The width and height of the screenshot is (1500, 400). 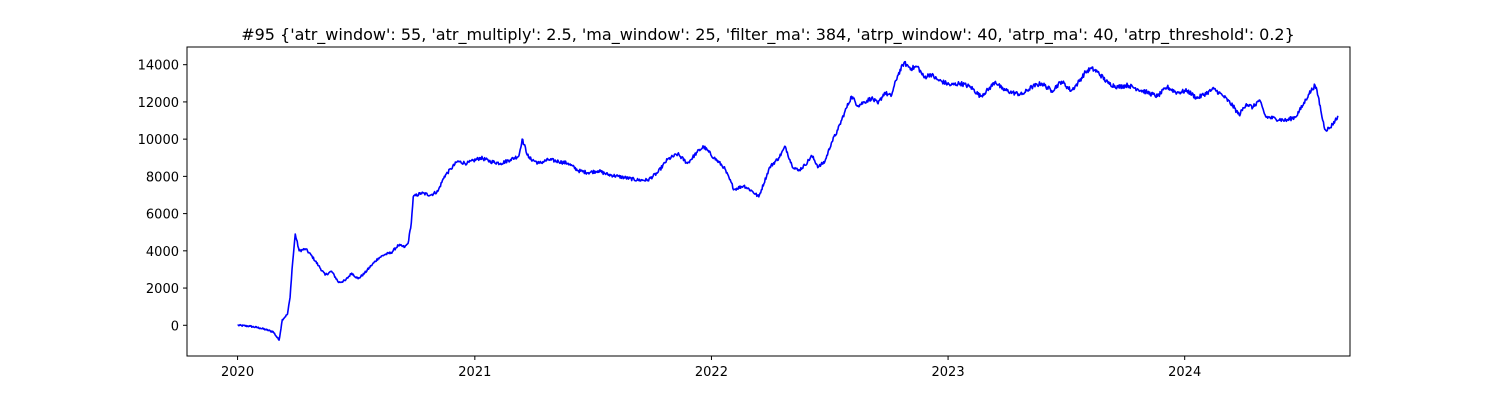 What do you see at coordinates (474, 372) in the screenshot?
I see `x-tick-label: 2021` at bounding box center [474, 372].